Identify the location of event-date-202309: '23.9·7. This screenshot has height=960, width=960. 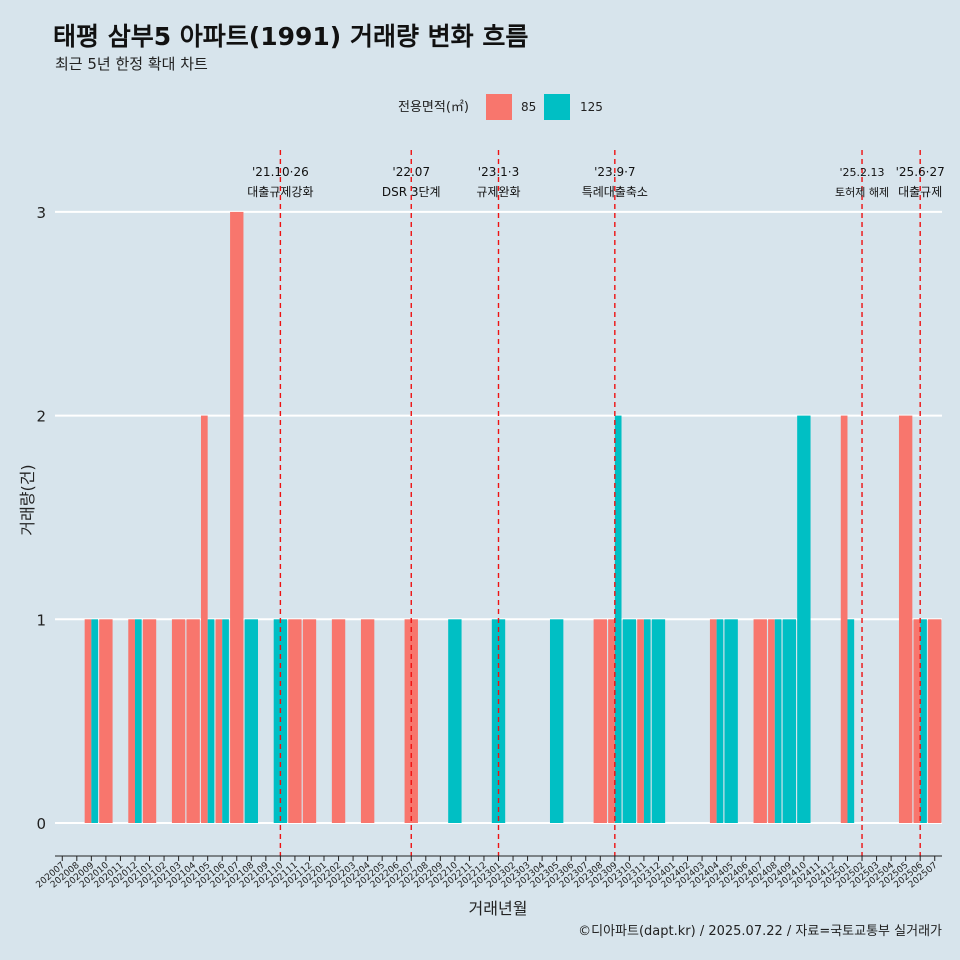
(614, 172).